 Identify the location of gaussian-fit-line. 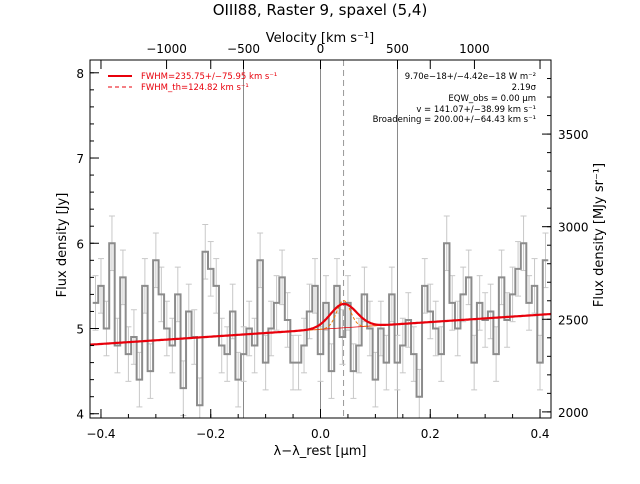
(320, 324).